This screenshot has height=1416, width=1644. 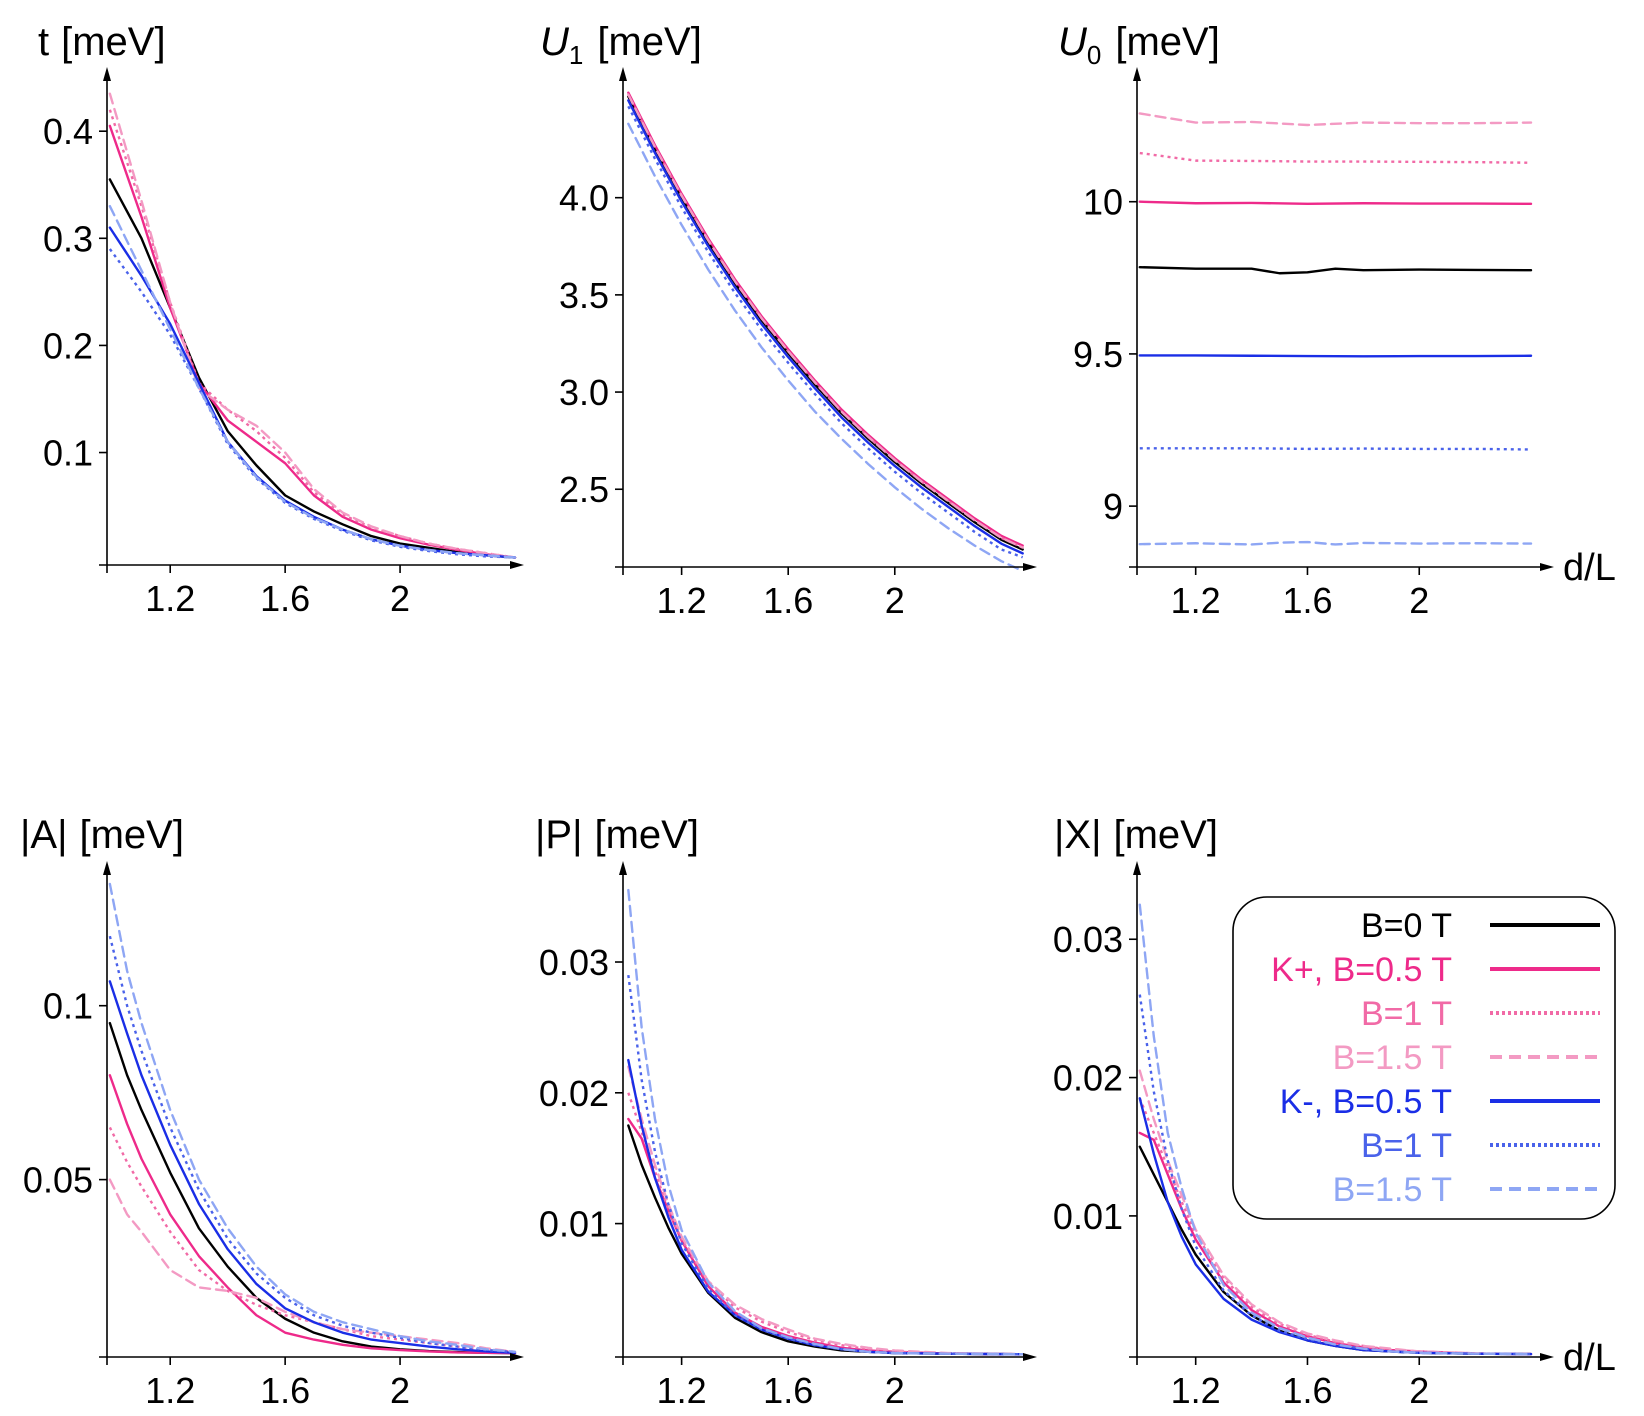 I want to click on y-tick-label: 0.1, so click(x=68, y=1006).